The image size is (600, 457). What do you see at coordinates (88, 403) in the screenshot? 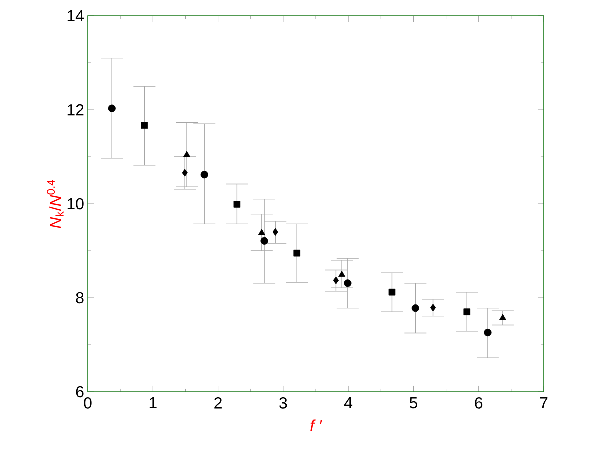
I see `x-tick-label: 0` at bounding box center [88, 403].